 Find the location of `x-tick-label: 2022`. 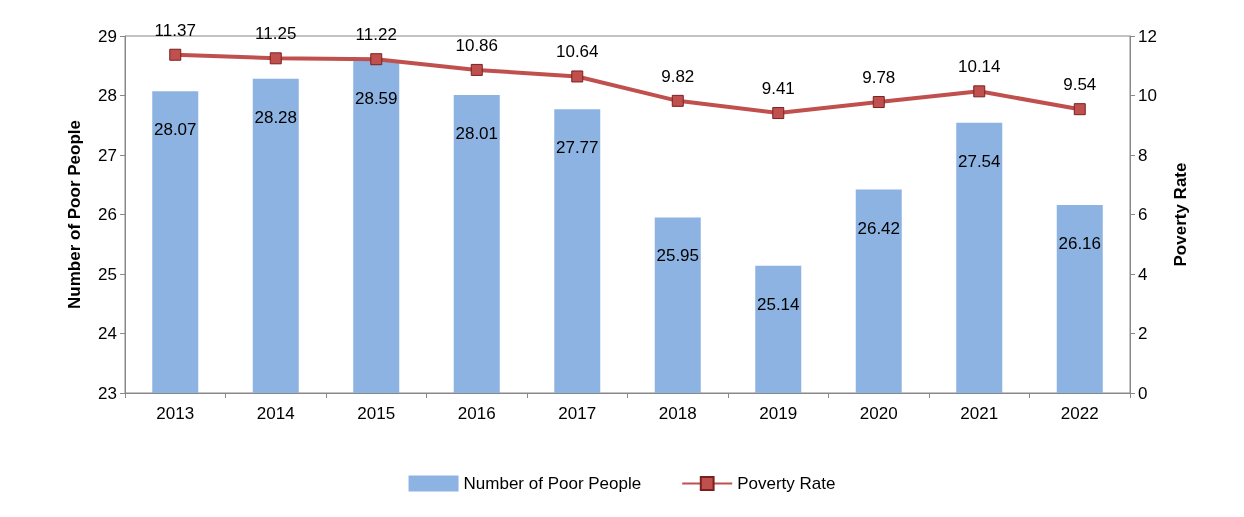

x-tick-label: 2022 is located at coordinates (1079, 413).